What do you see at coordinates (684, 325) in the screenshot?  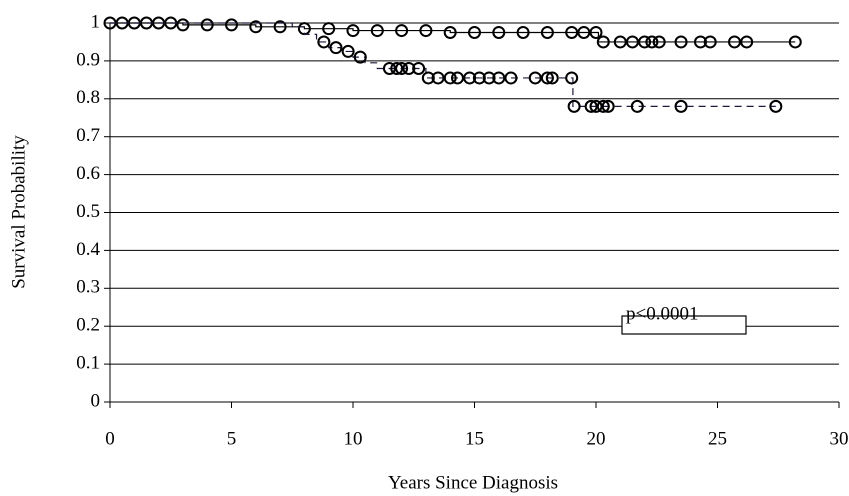 I see `annotation-box` at bounding box center [684, 325].